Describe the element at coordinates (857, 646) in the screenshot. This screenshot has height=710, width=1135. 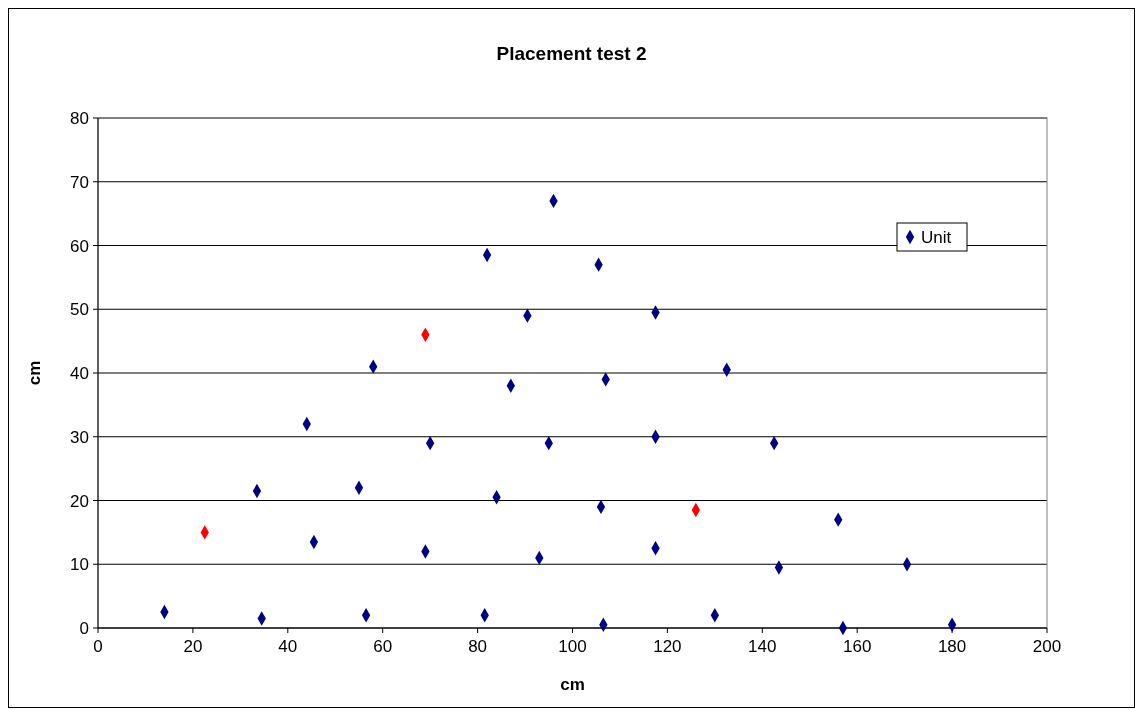
I see `x-tick-label: 160` at that location.